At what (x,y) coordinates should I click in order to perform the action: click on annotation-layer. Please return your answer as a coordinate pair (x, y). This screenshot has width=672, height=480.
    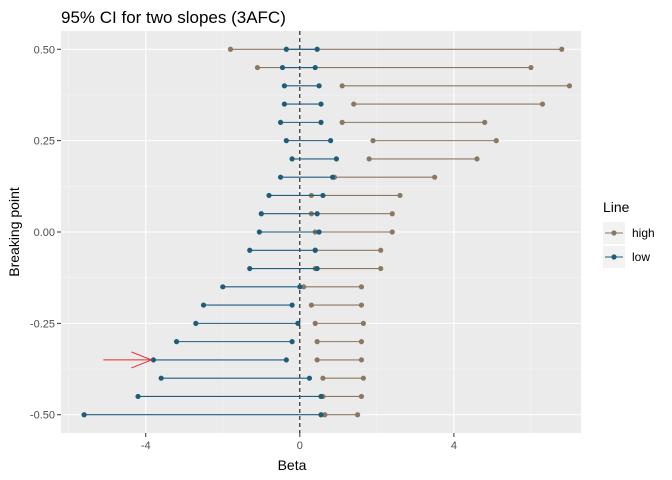
    Looking at the image, I should click on (128, 360).